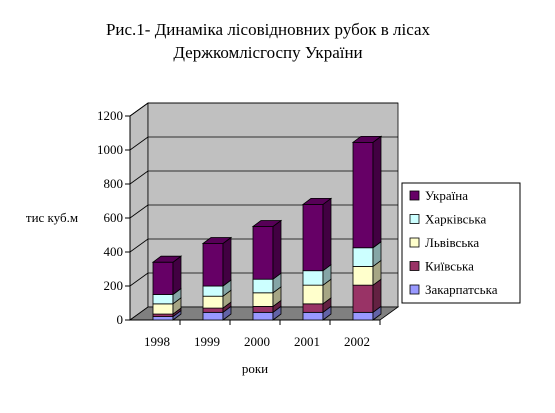 The height and width of the screenshot is (413, 555). What do you see at coordinates (452, 242) in the screenshot?
I see `legend-entry-label: Львівська` at bounding box center [452, 242].